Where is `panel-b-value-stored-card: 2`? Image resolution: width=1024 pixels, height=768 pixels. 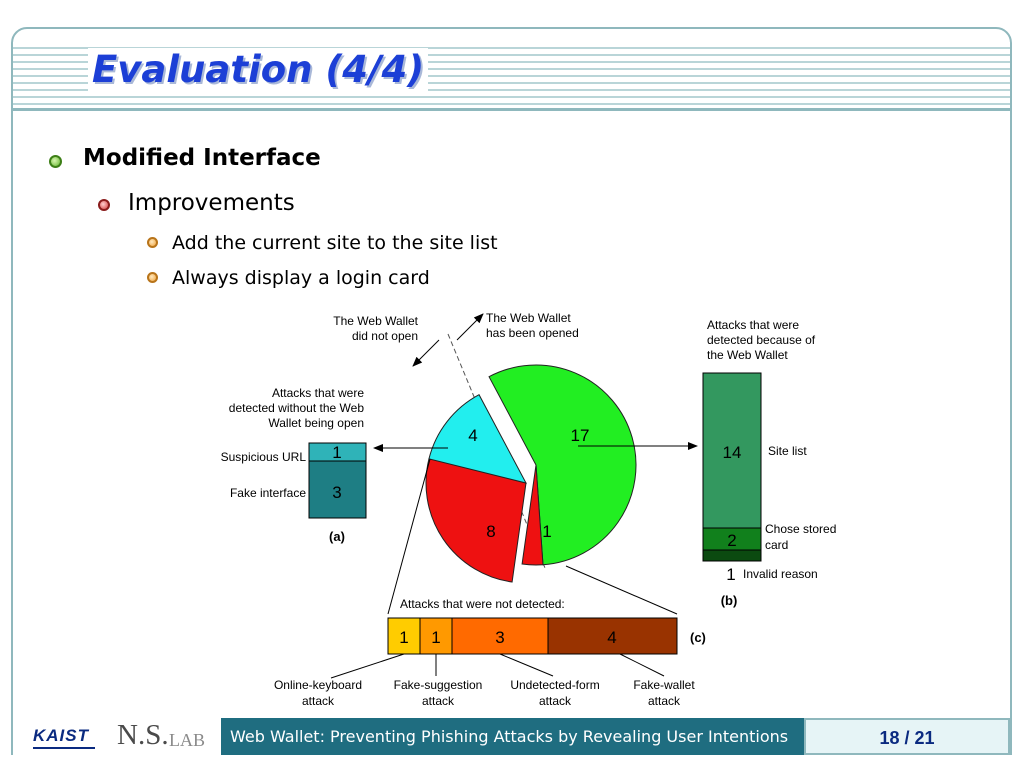
panel-b-value-stored-card: 2 is located at coordinates (731, 540).